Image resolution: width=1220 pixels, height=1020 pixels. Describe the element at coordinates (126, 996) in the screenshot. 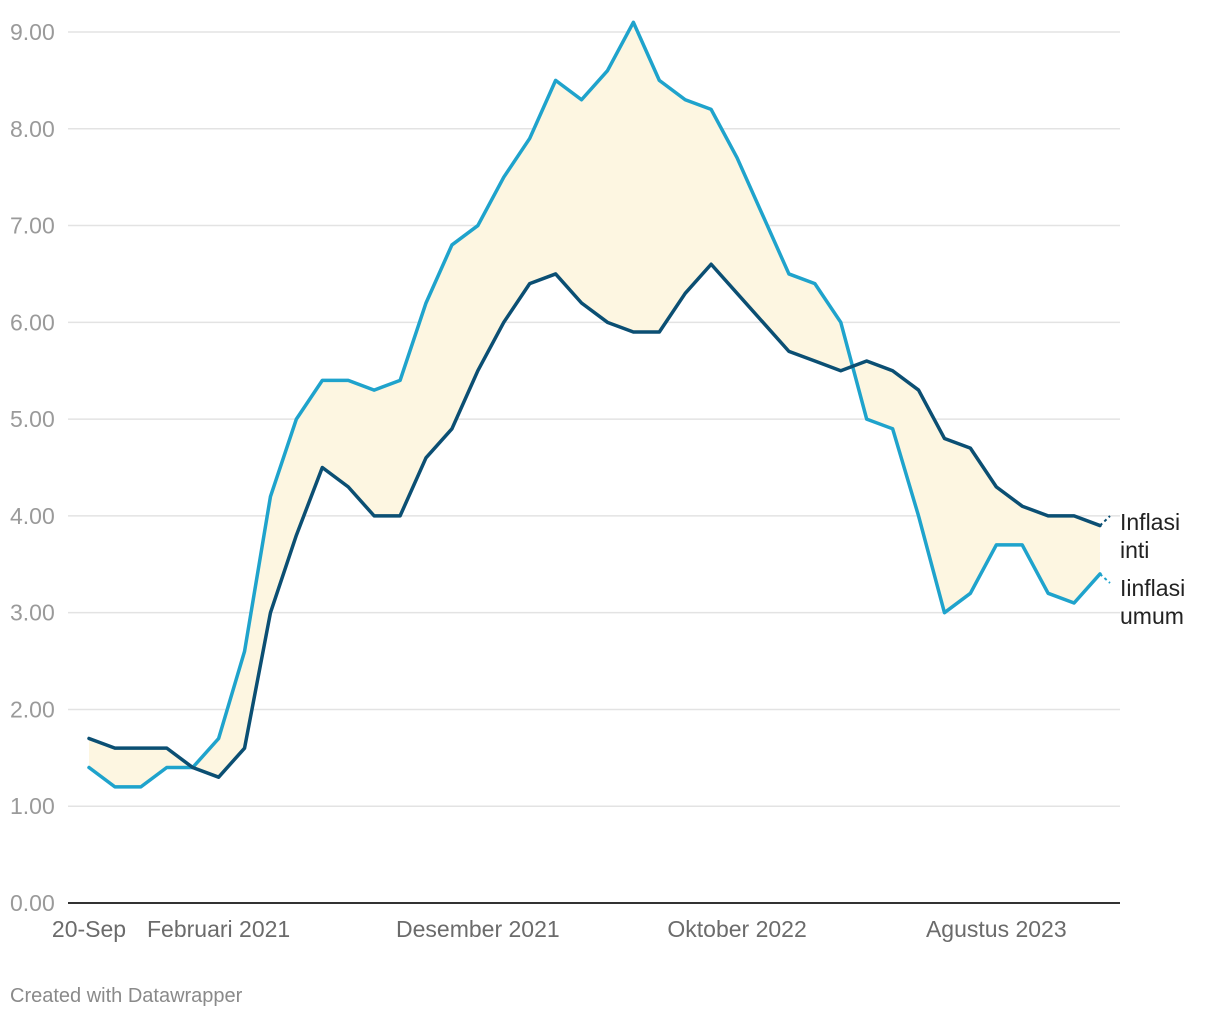

I see `datawrapper-credit: Created with Datawrapper` at that location.